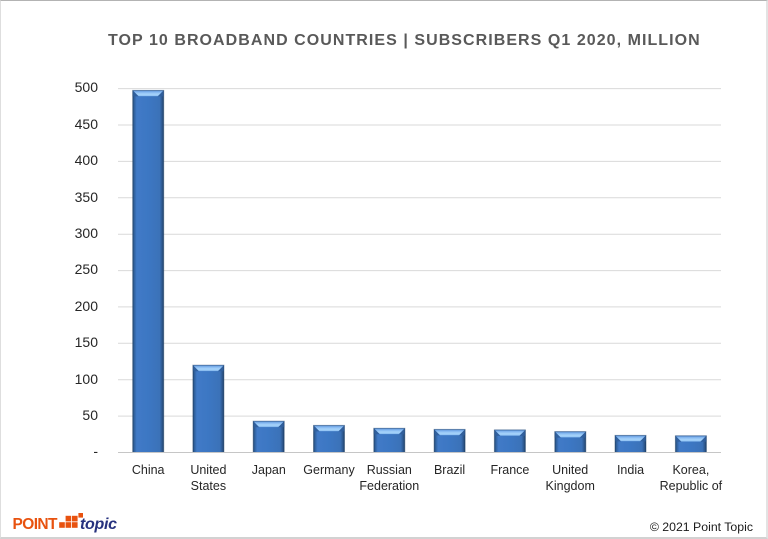 The image size is (768, 539). I want to click on svg-text: topic, so click(98, 524).